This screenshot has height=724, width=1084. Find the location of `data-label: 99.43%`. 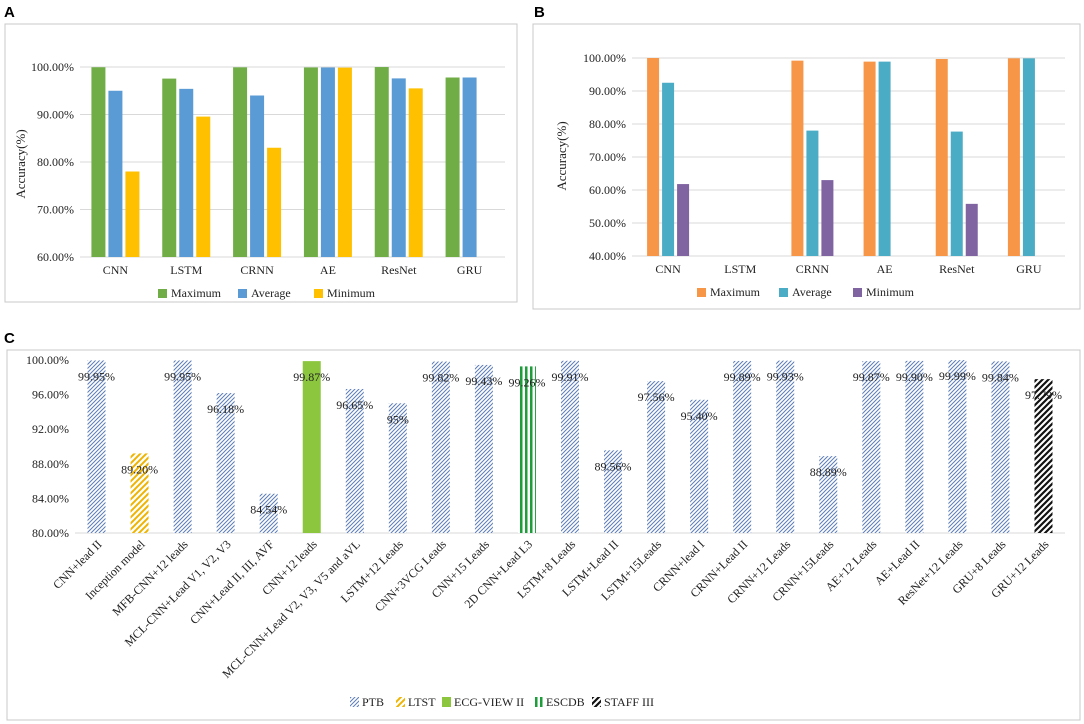

data-label: 99.43% is located at coordinates (483, 381).